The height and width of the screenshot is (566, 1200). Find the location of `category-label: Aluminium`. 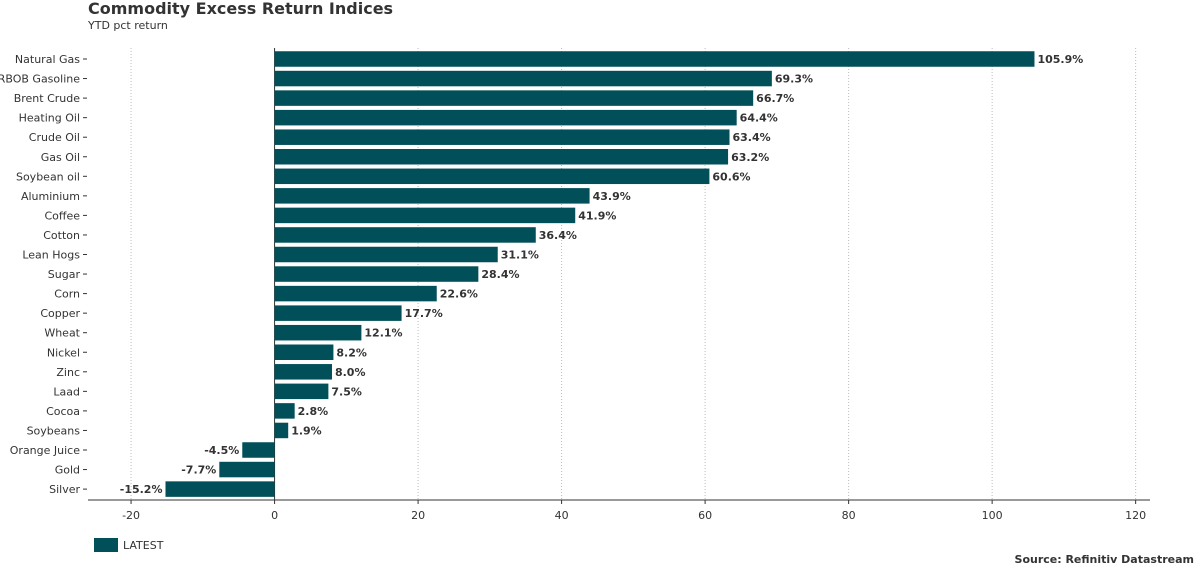

category-label: Aluminium is located at coordinates (50, 196).